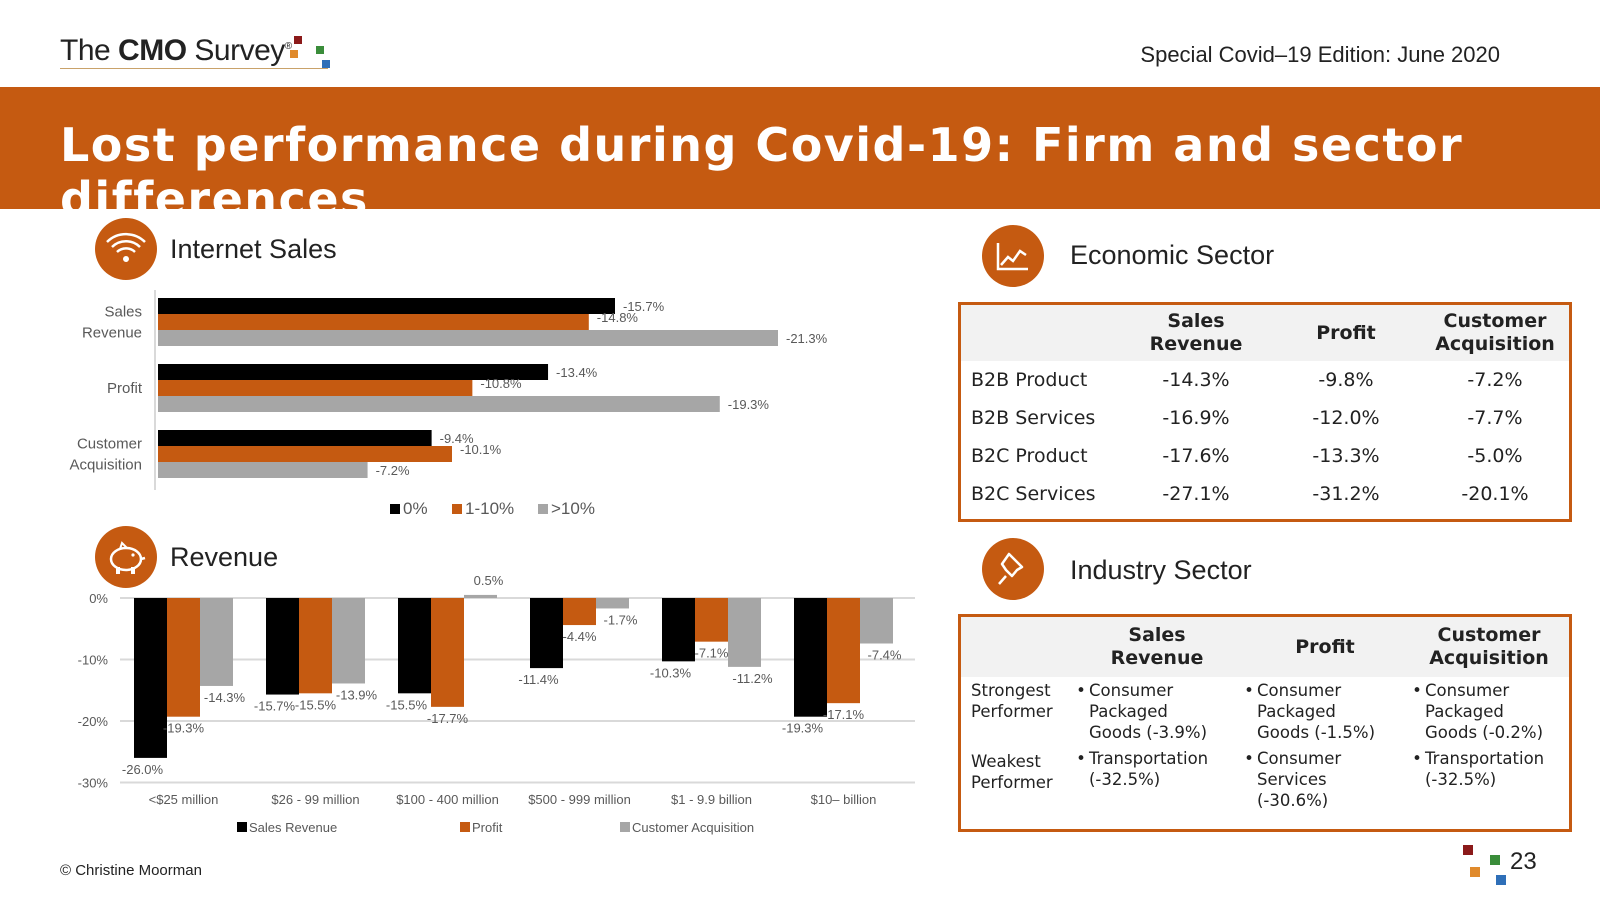 The height and width of the screenshot is (900, 1600). What do you see at coordinates (125, 388) in the screenshot?
I see `category-label: Profit` at bounding box center [125, 388].